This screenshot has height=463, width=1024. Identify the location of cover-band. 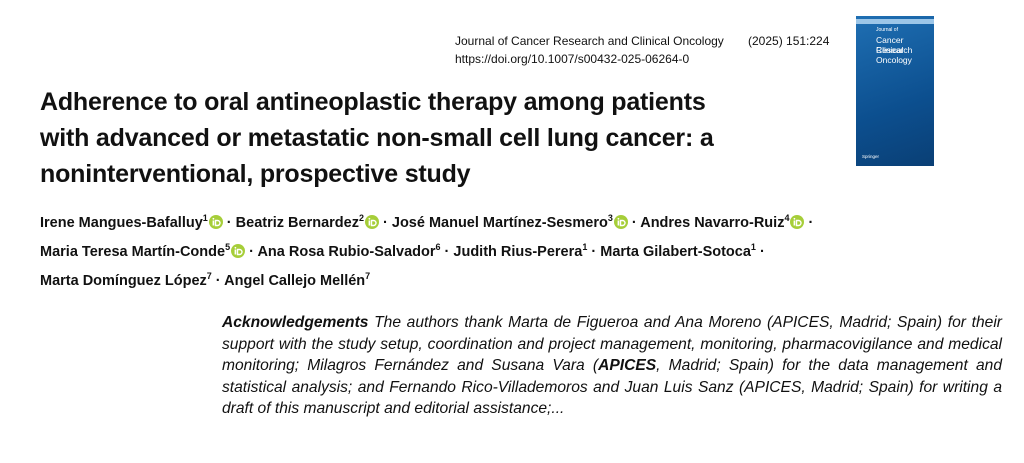
(895, 21).